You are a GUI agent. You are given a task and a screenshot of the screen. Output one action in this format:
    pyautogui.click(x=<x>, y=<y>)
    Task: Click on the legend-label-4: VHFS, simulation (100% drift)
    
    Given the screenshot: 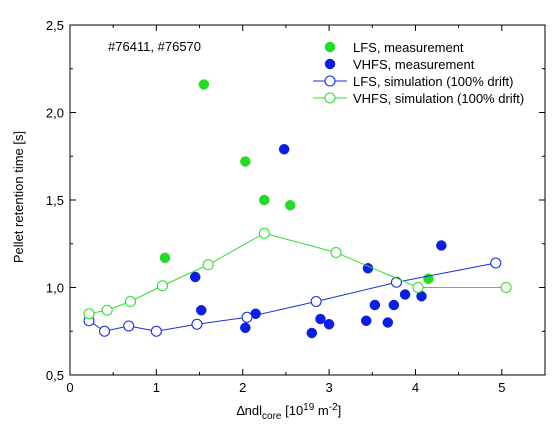 What is the action you would take?
    pyautogui.click(x=438, y=98)
    